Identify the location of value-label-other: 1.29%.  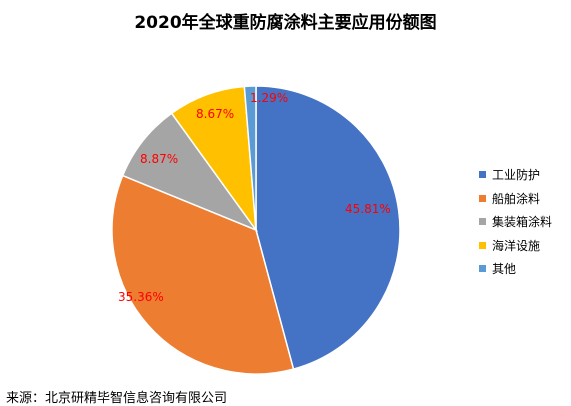
(269, 98).